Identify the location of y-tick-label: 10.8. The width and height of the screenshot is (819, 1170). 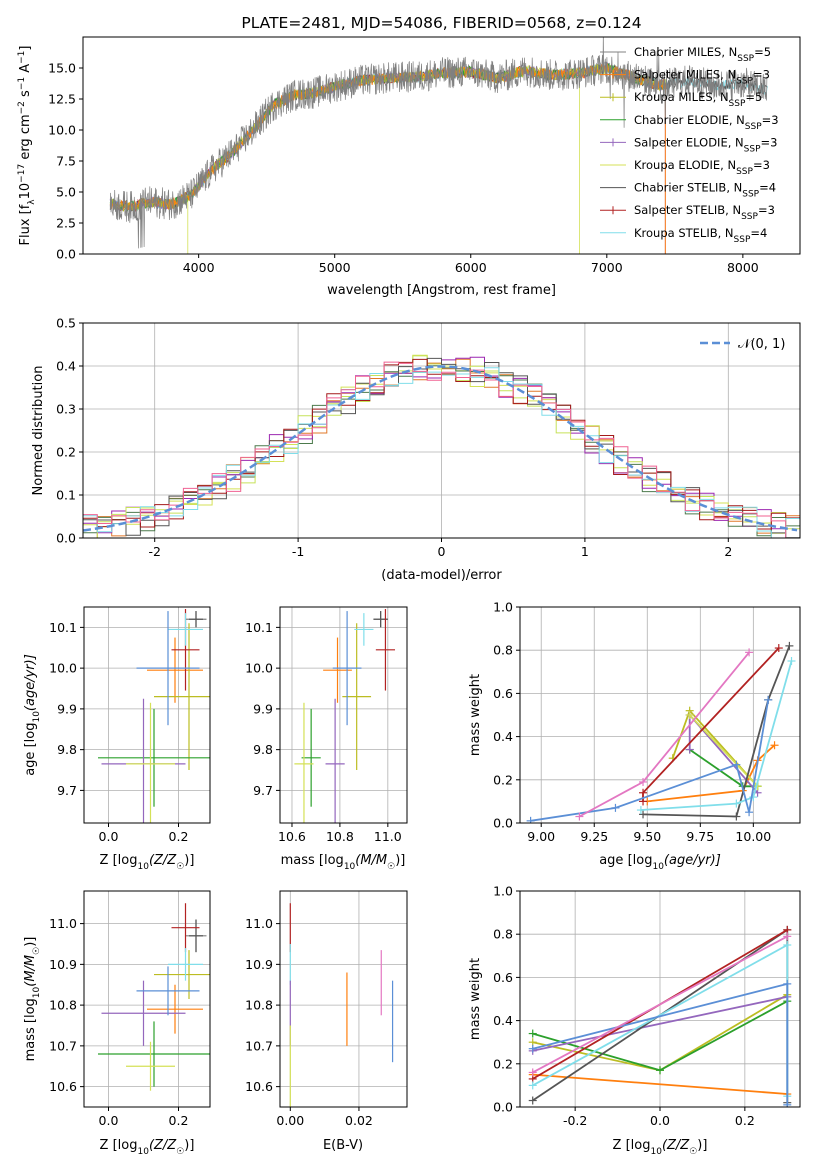
(259, 1005).